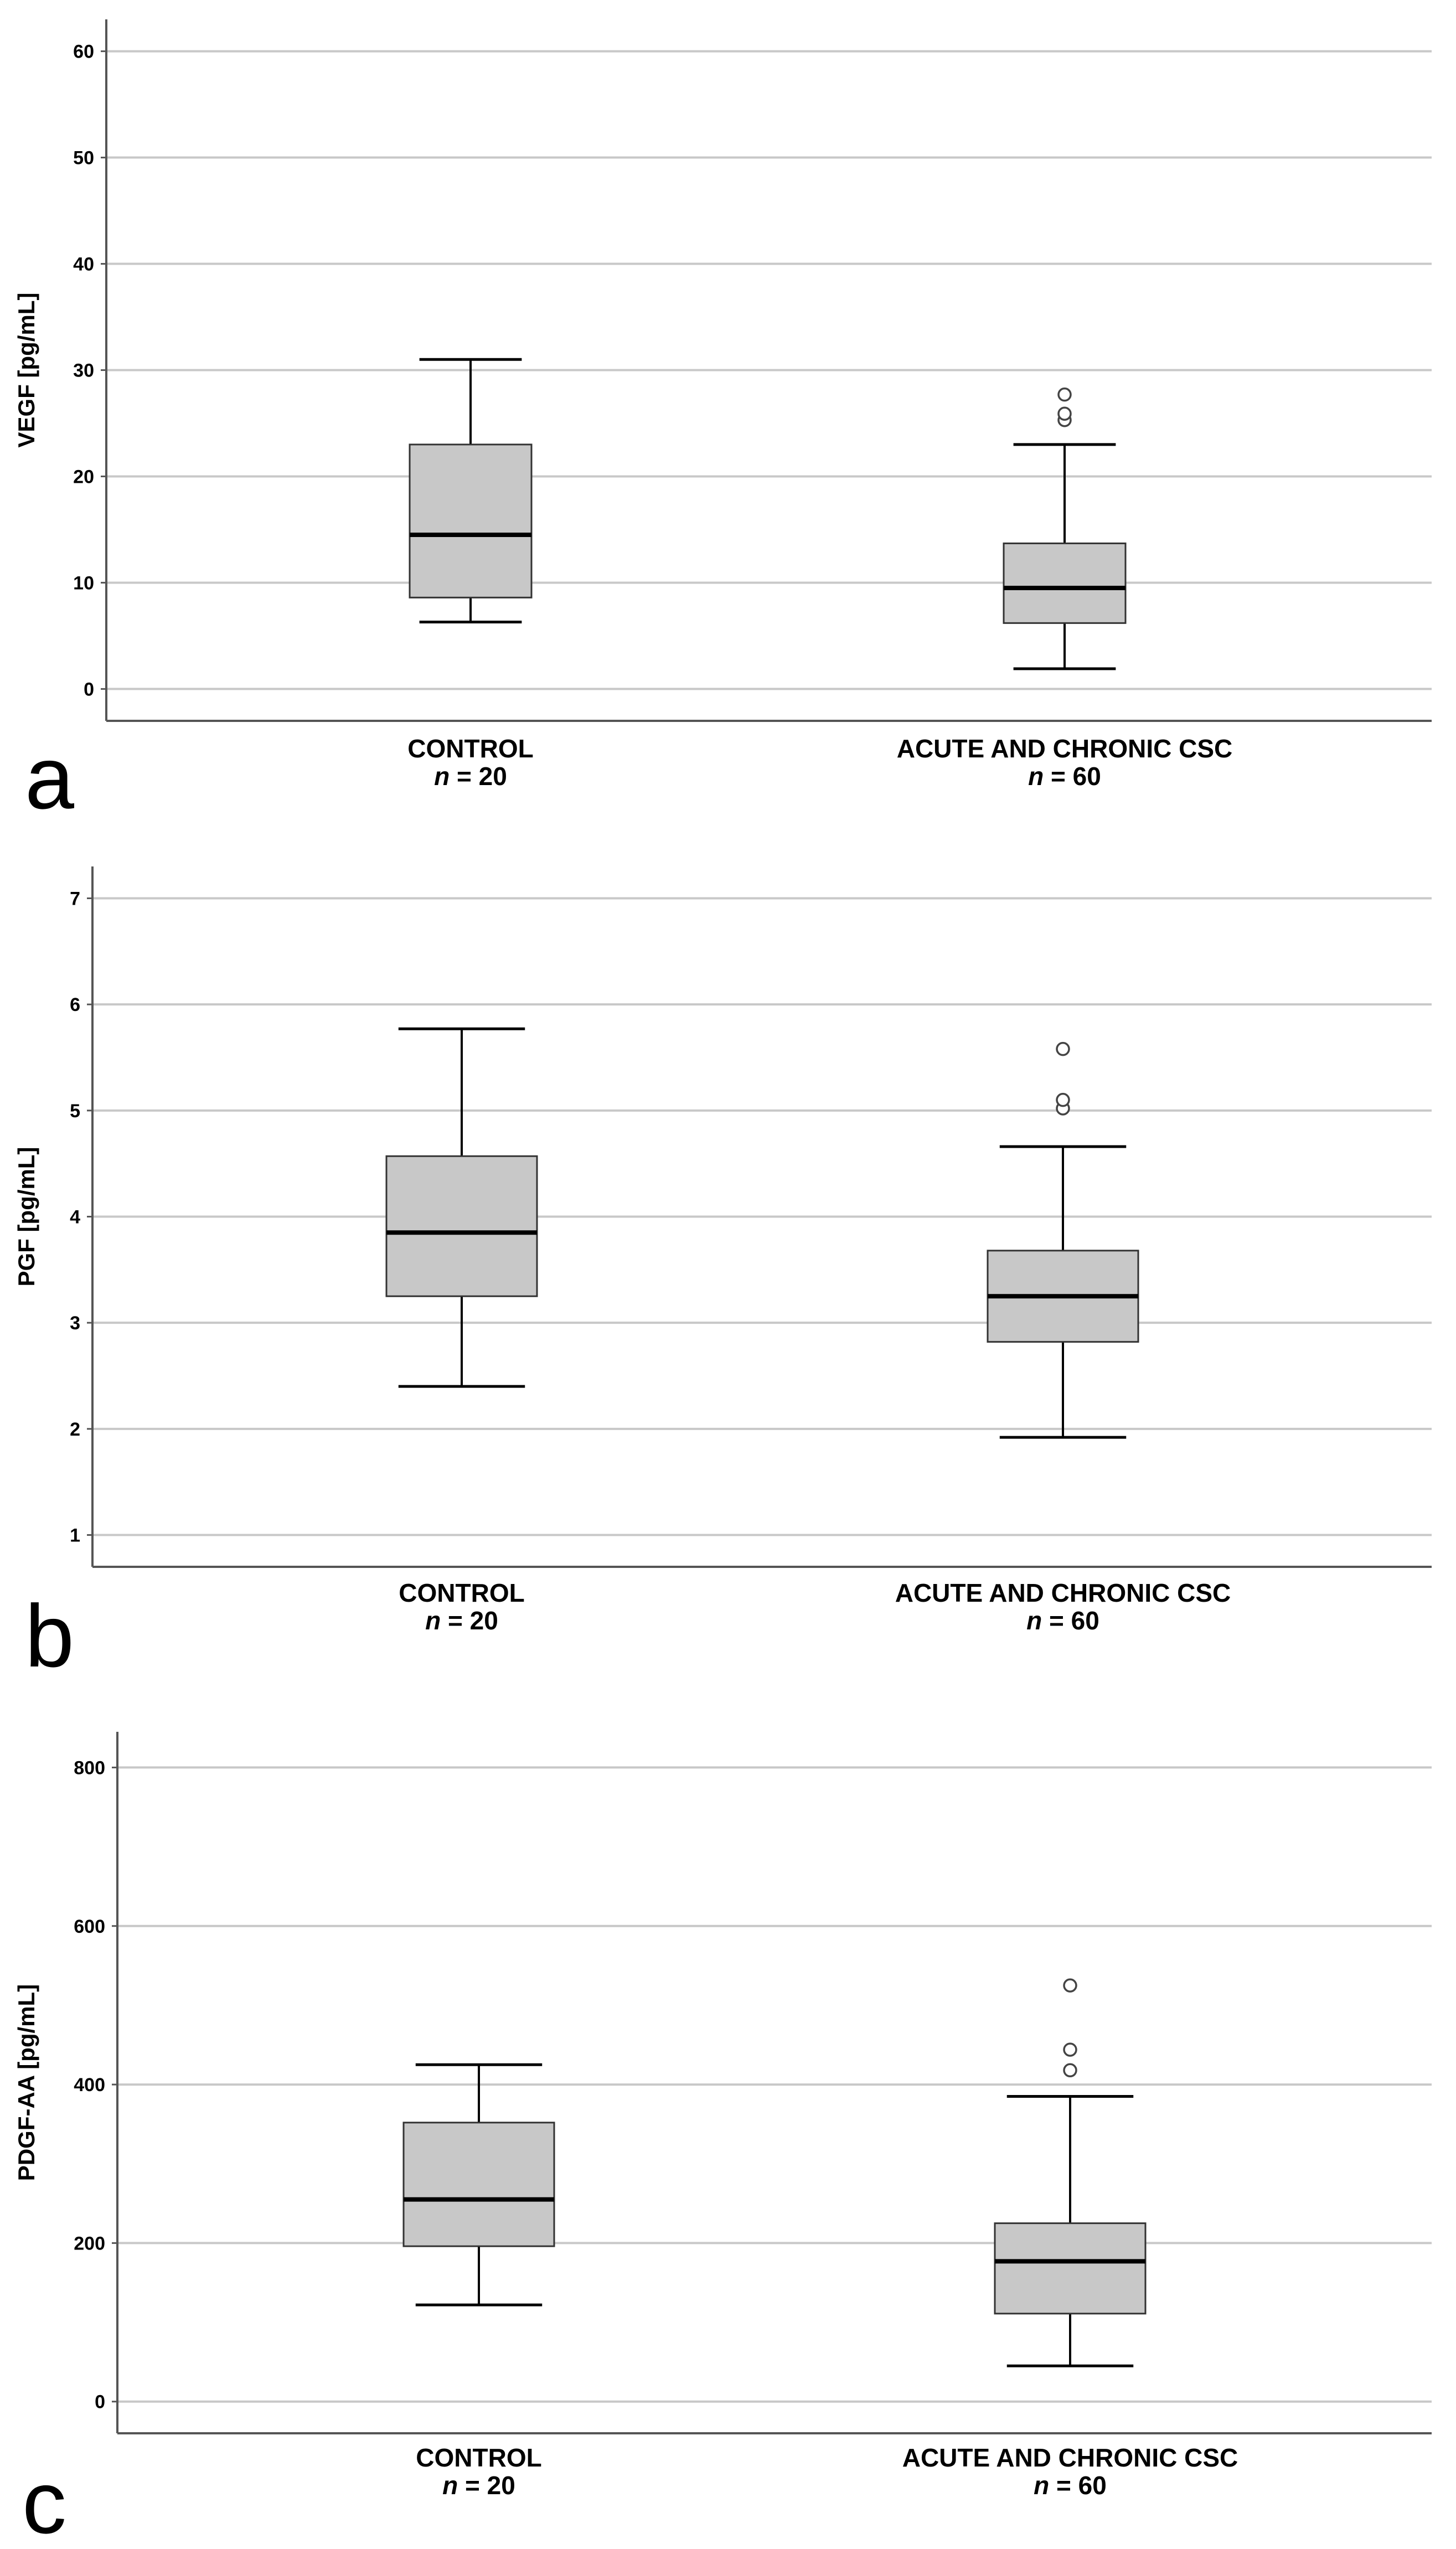 The width and height of the screenshot is (1456, 2549). Describe the element at coordinates (83, 476) in the screenshot. I see `y-tick-label: 20` at that location.